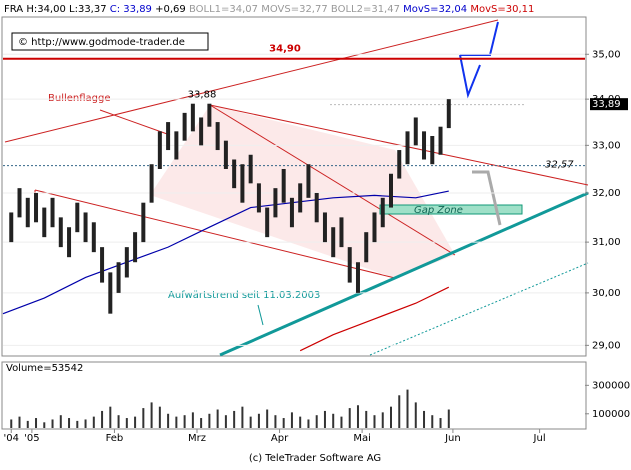 The width and height of the screenshot is (631, 470). I want to click on header-item: FRA H:34,00 L:33,37, so click(57, 9).